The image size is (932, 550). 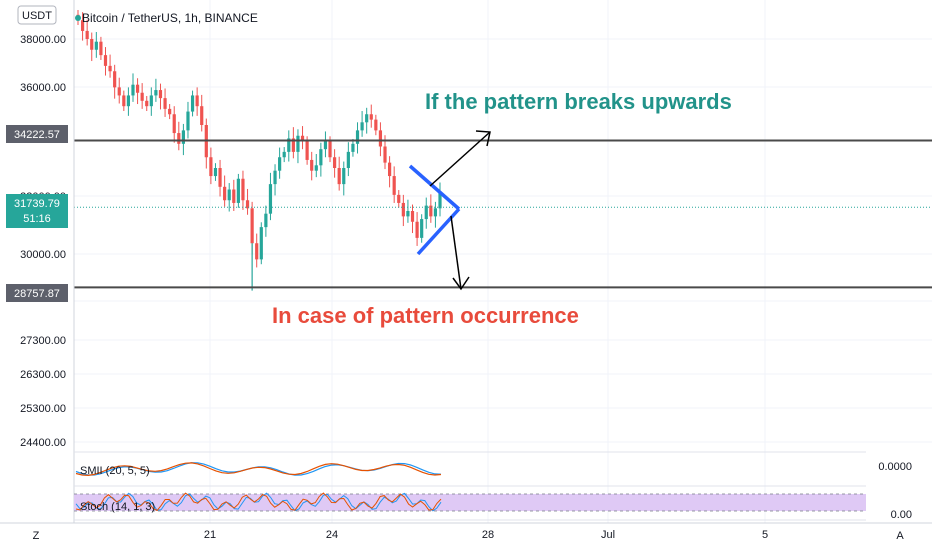 I want to click on price-axis-tick: 27300.00, so click(x=43, y=341).